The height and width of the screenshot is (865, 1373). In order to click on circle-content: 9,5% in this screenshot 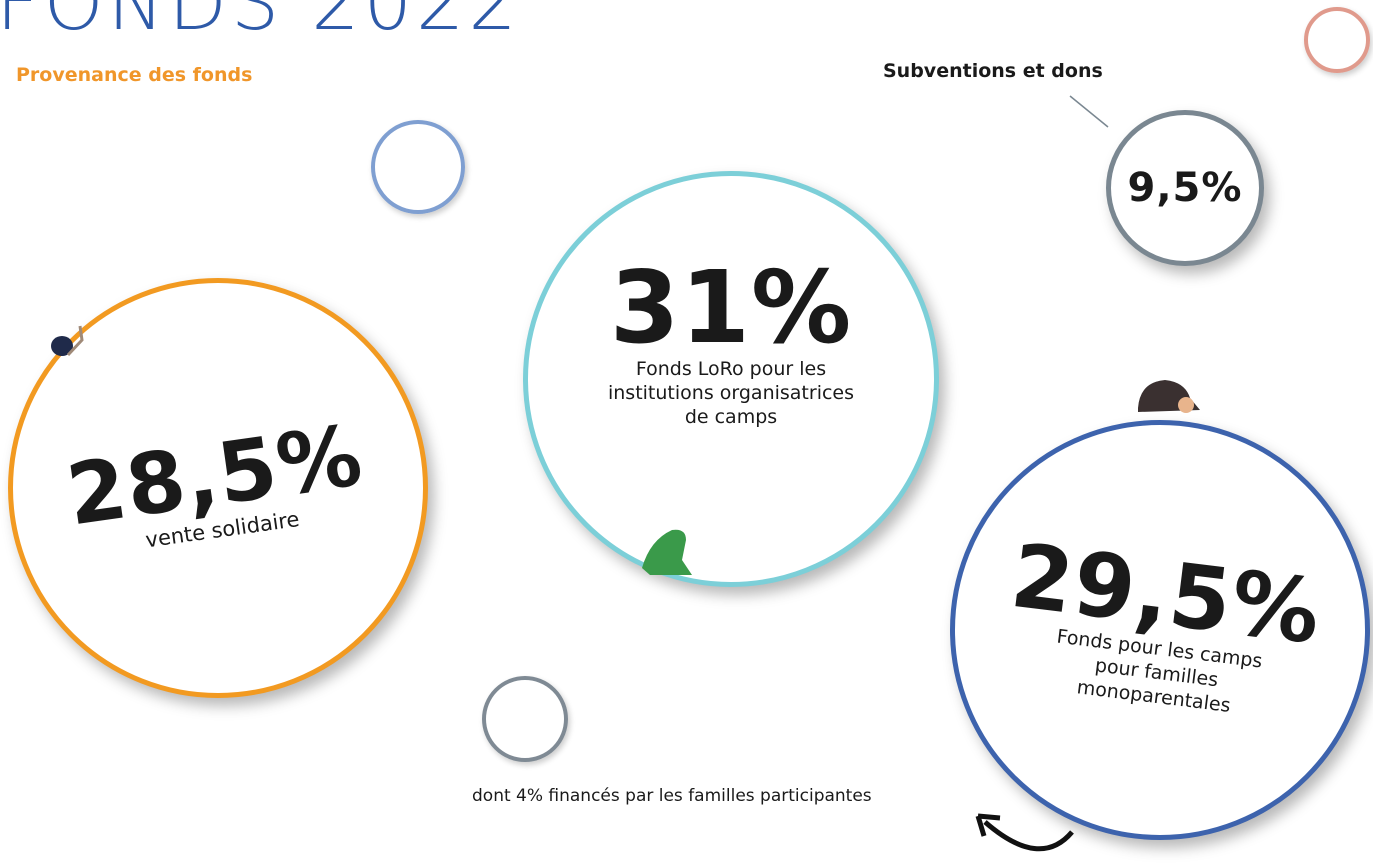, I will do `click(1185, 188)`.